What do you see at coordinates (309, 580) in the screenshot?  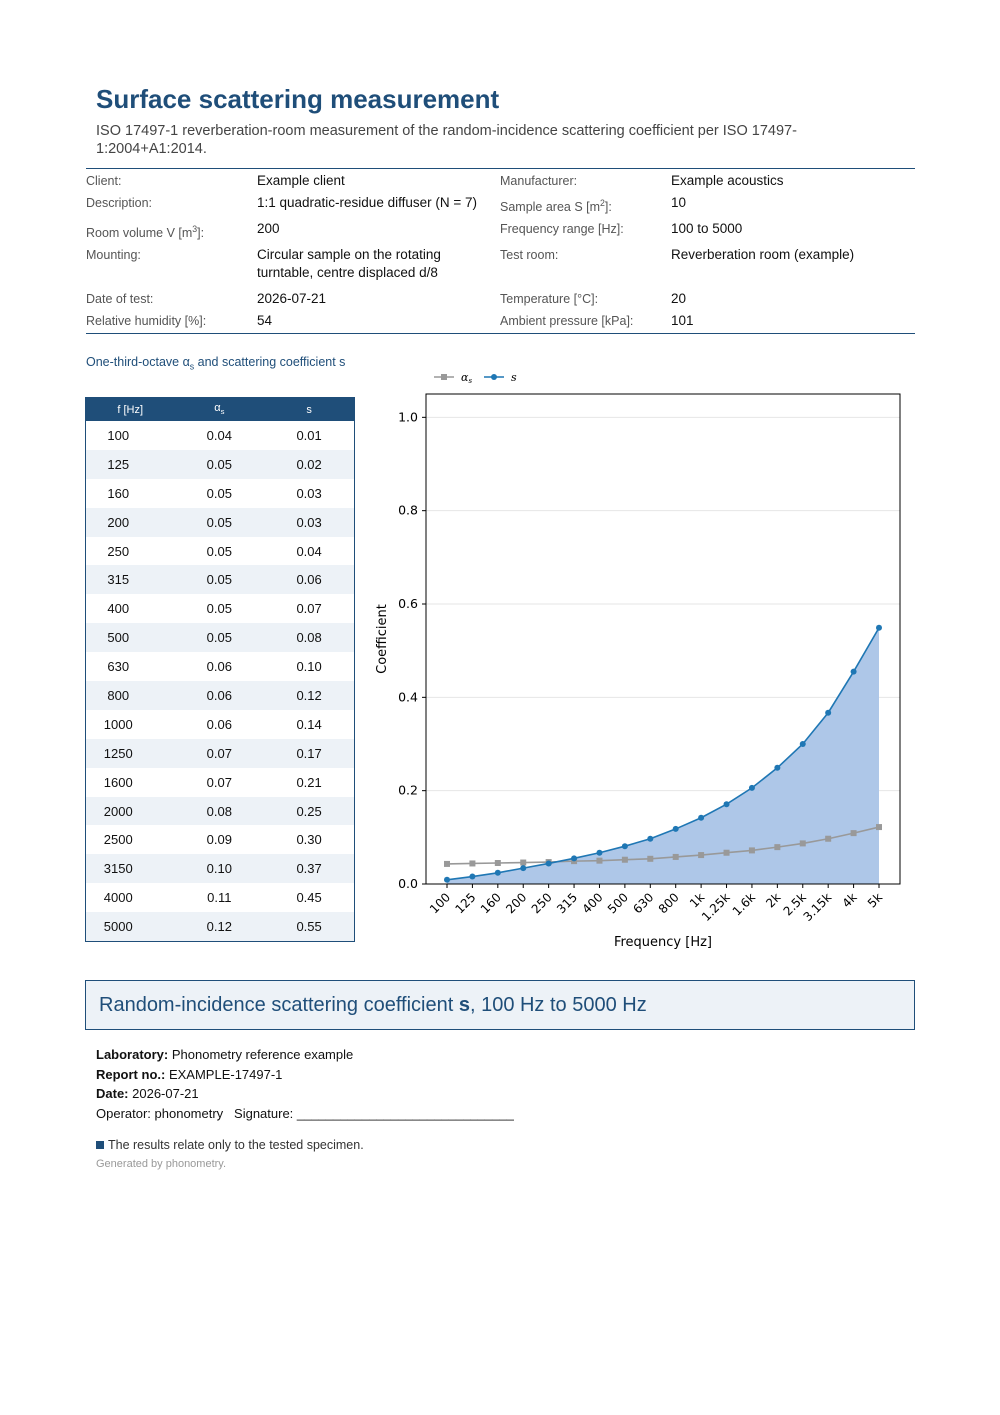 I see `cell-s: 0.06` at bounding box center [309, 580].